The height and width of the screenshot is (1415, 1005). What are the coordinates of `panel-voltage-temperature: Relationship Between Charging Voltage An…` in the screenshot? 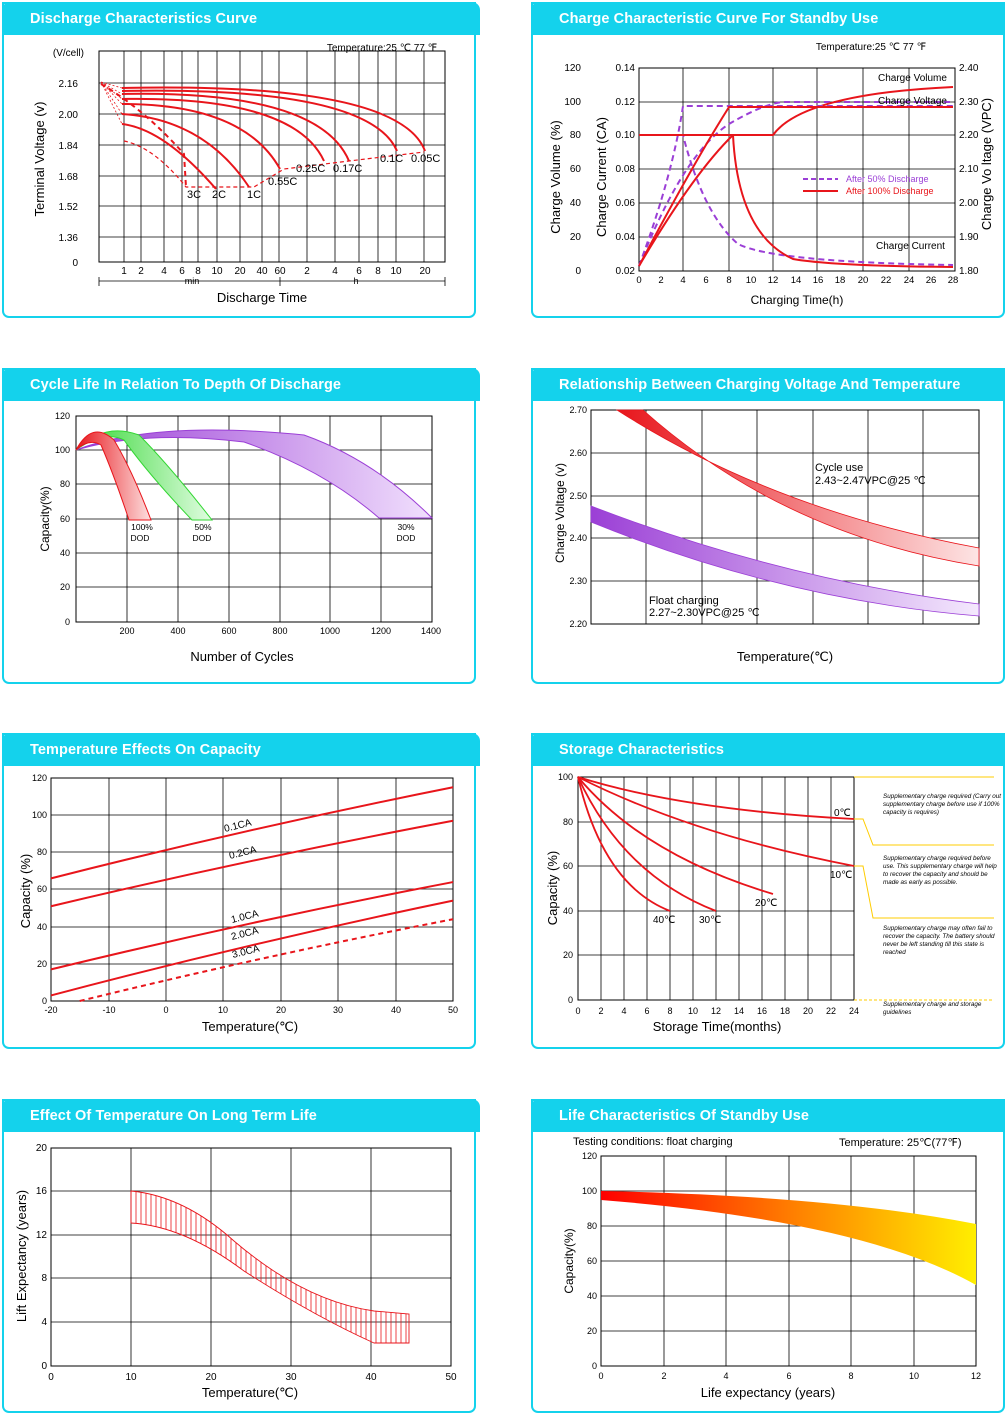 It's located at (768, 526).